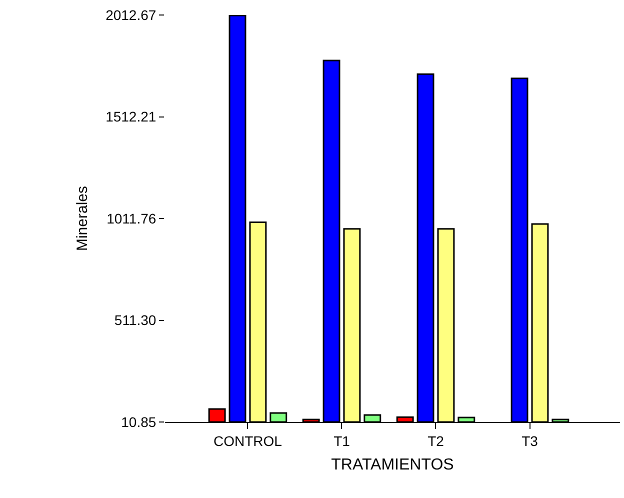 The width and height of the screenshot is (624, 498). I want to click on x-tick-label: CONTROL, so click(248, 440).